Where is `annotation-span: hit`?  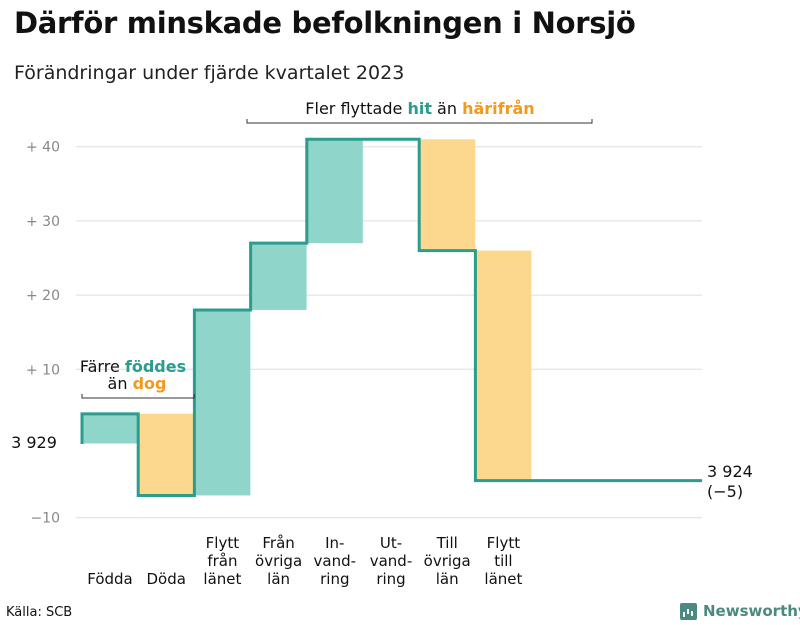
annotation-span: hit is located at coordinates (419, 108).